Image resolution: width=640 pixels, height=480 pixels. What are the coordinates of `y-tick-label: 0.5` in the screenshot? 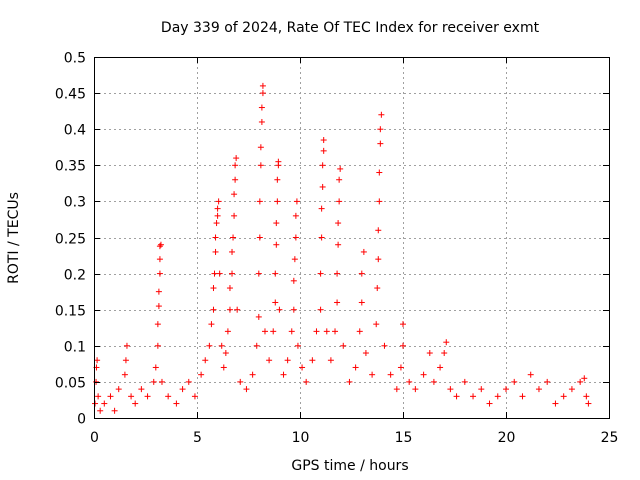 It's located at (75, 59).